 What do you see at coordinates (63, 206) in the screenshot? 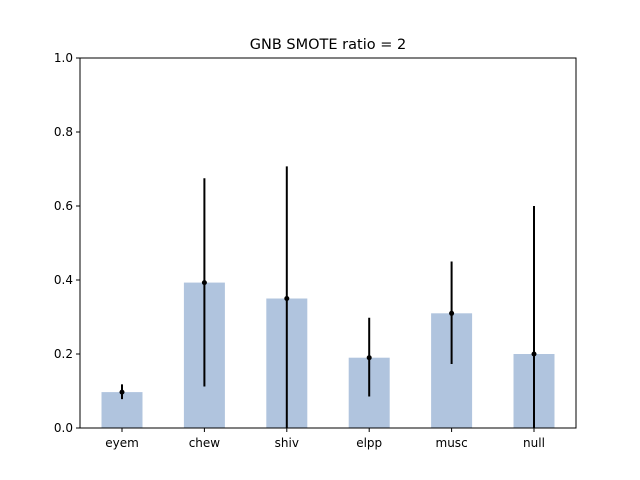
I see `y-tick-label: 0.6` at bounding box center [63, 206].